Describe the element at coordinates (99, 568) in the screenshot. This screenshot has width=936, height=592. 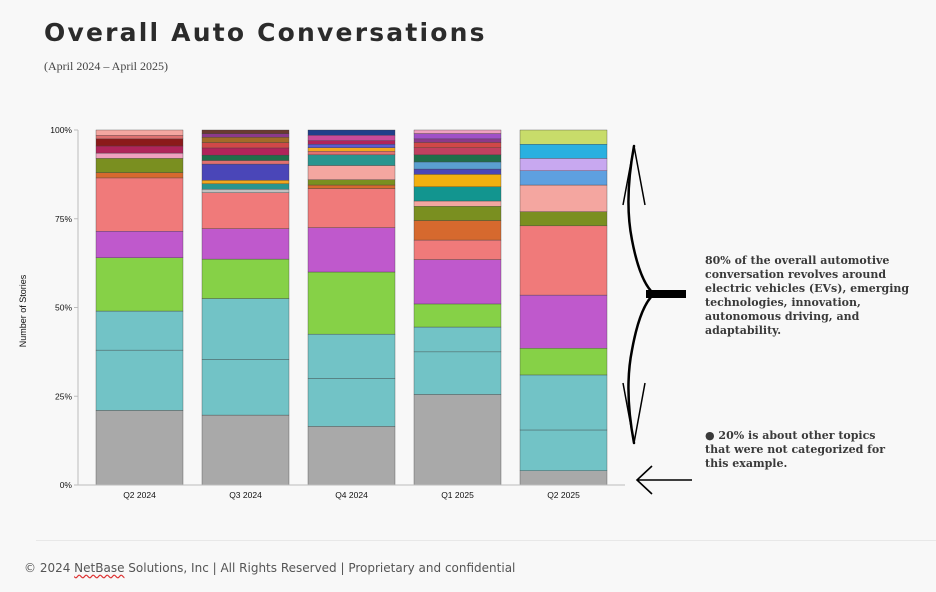
I see `footer-brand: NetBase` at that location.